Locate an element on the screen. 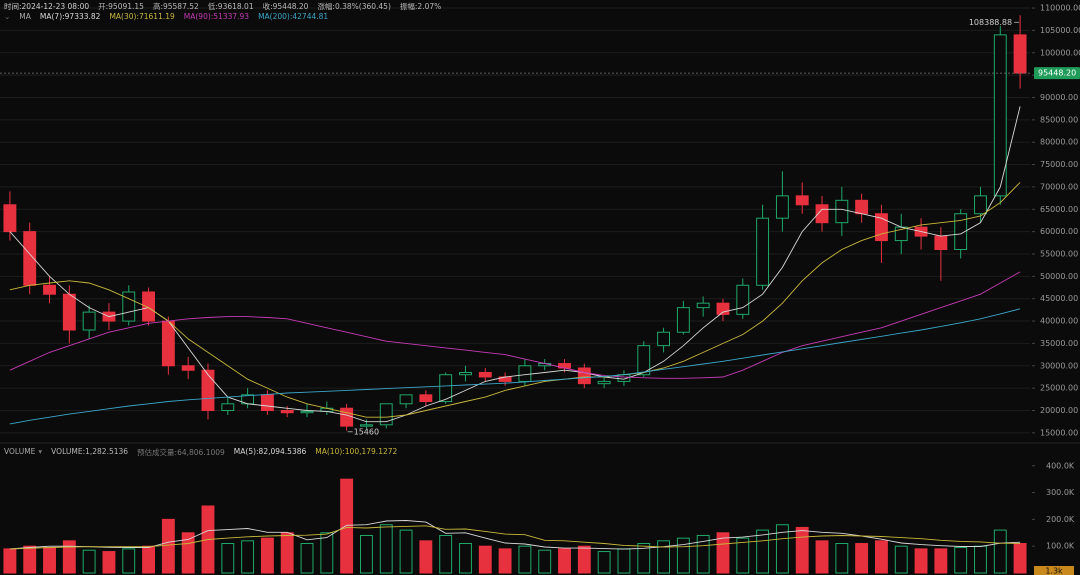 This screenshot has width=1080, height=575. collapse-icon: ⌄ is located at coordinates (7, 16).